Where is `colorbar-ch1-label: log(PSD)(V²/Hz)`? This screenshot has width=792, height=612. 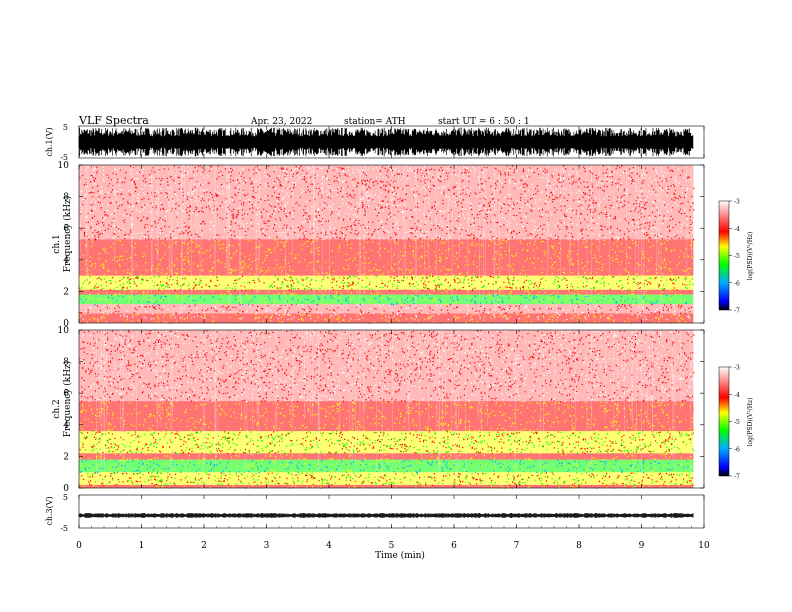 colorbar-ch1-label: log(PSD)(V²/Hz) is located at coordinates (750, 256).